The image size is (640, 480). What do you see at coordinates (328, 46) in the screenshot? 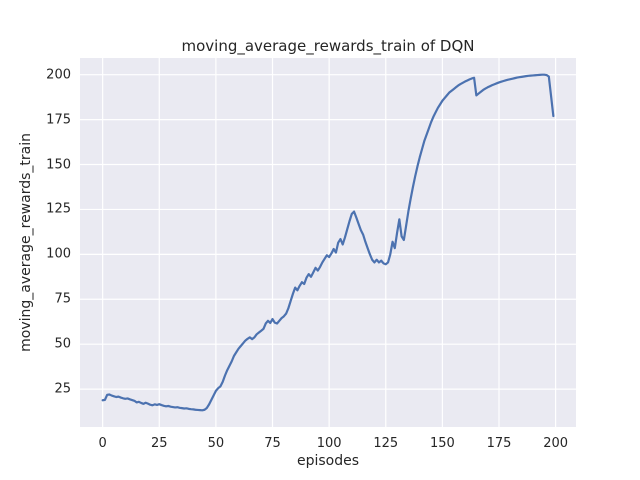
I see `chart-title: moving_average_rewards_train of DQN` at bounding box center [328, 46].